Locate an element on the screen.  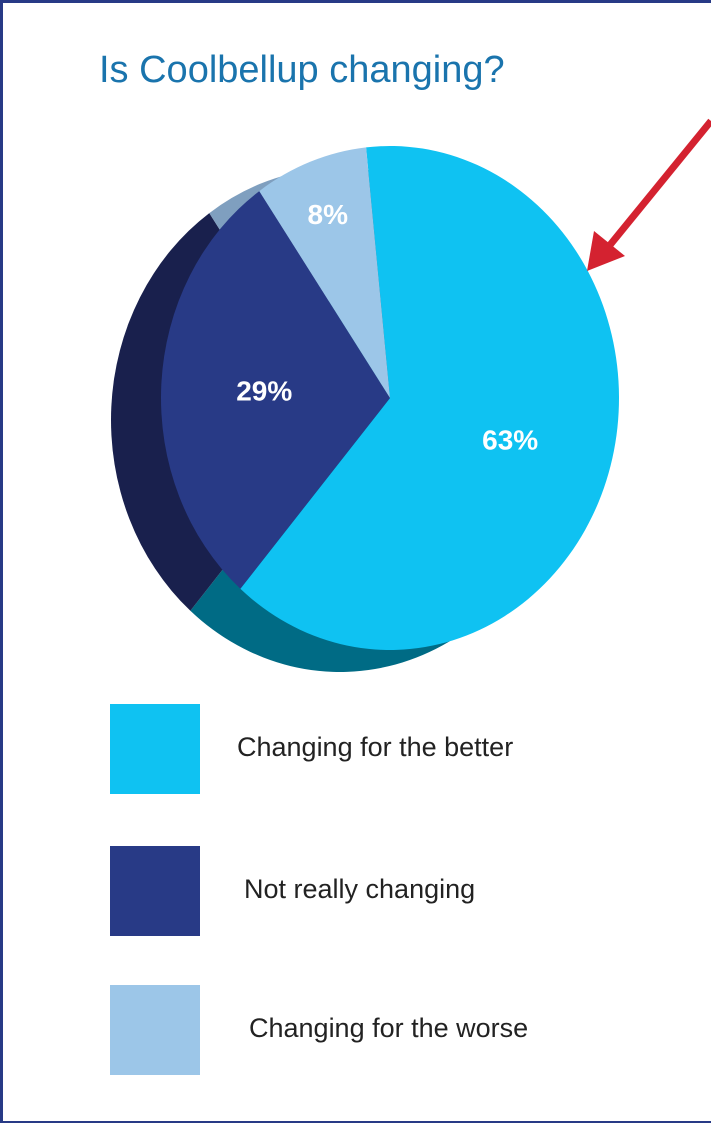
legend-label-not-changing: Not really changing is located at coordinates (360, 889).